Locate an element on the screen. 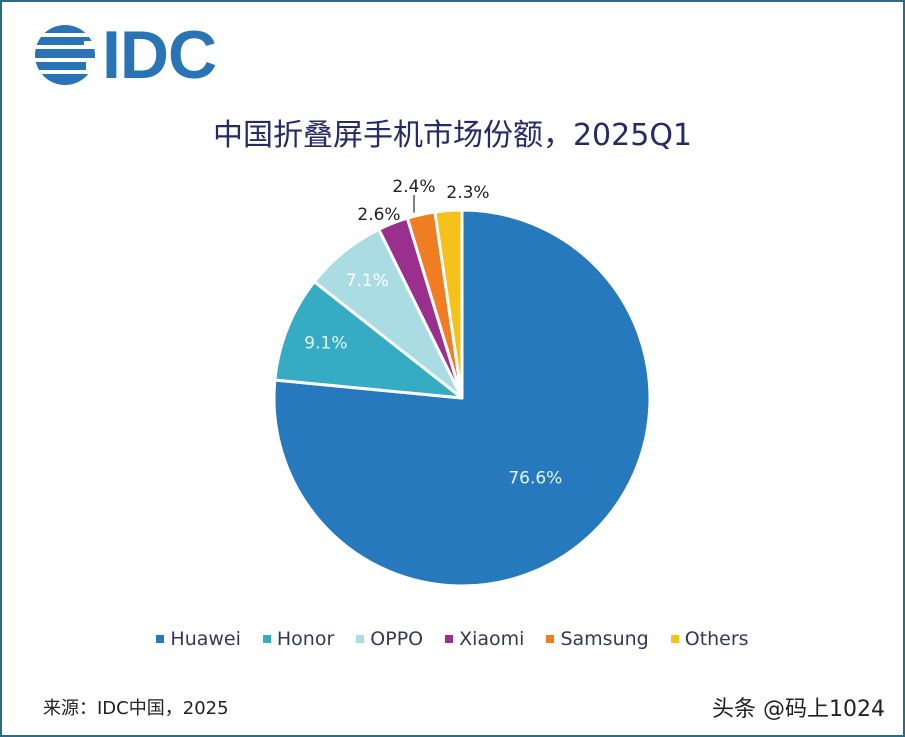 The height and width of the screenshot is (737, 905). data-label-xiaomi: 2.6% is located at coordinates (378, 215).